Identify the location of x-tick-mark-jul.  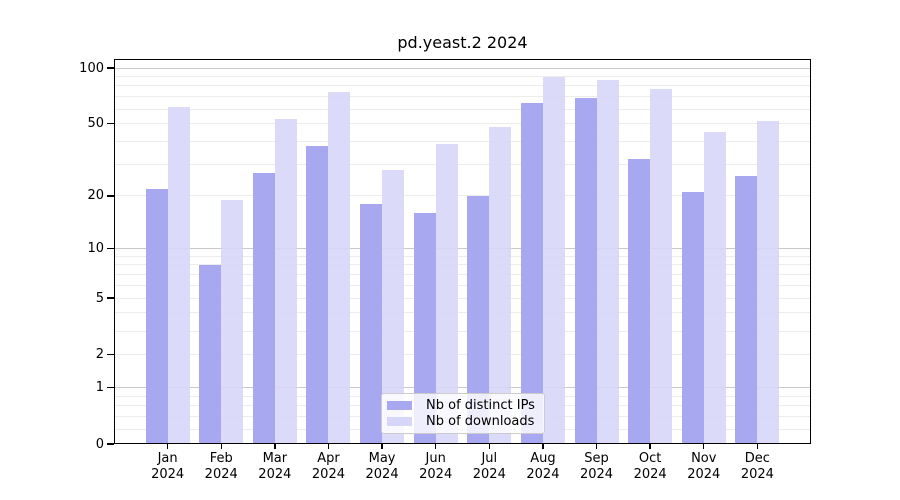
(489, 446).